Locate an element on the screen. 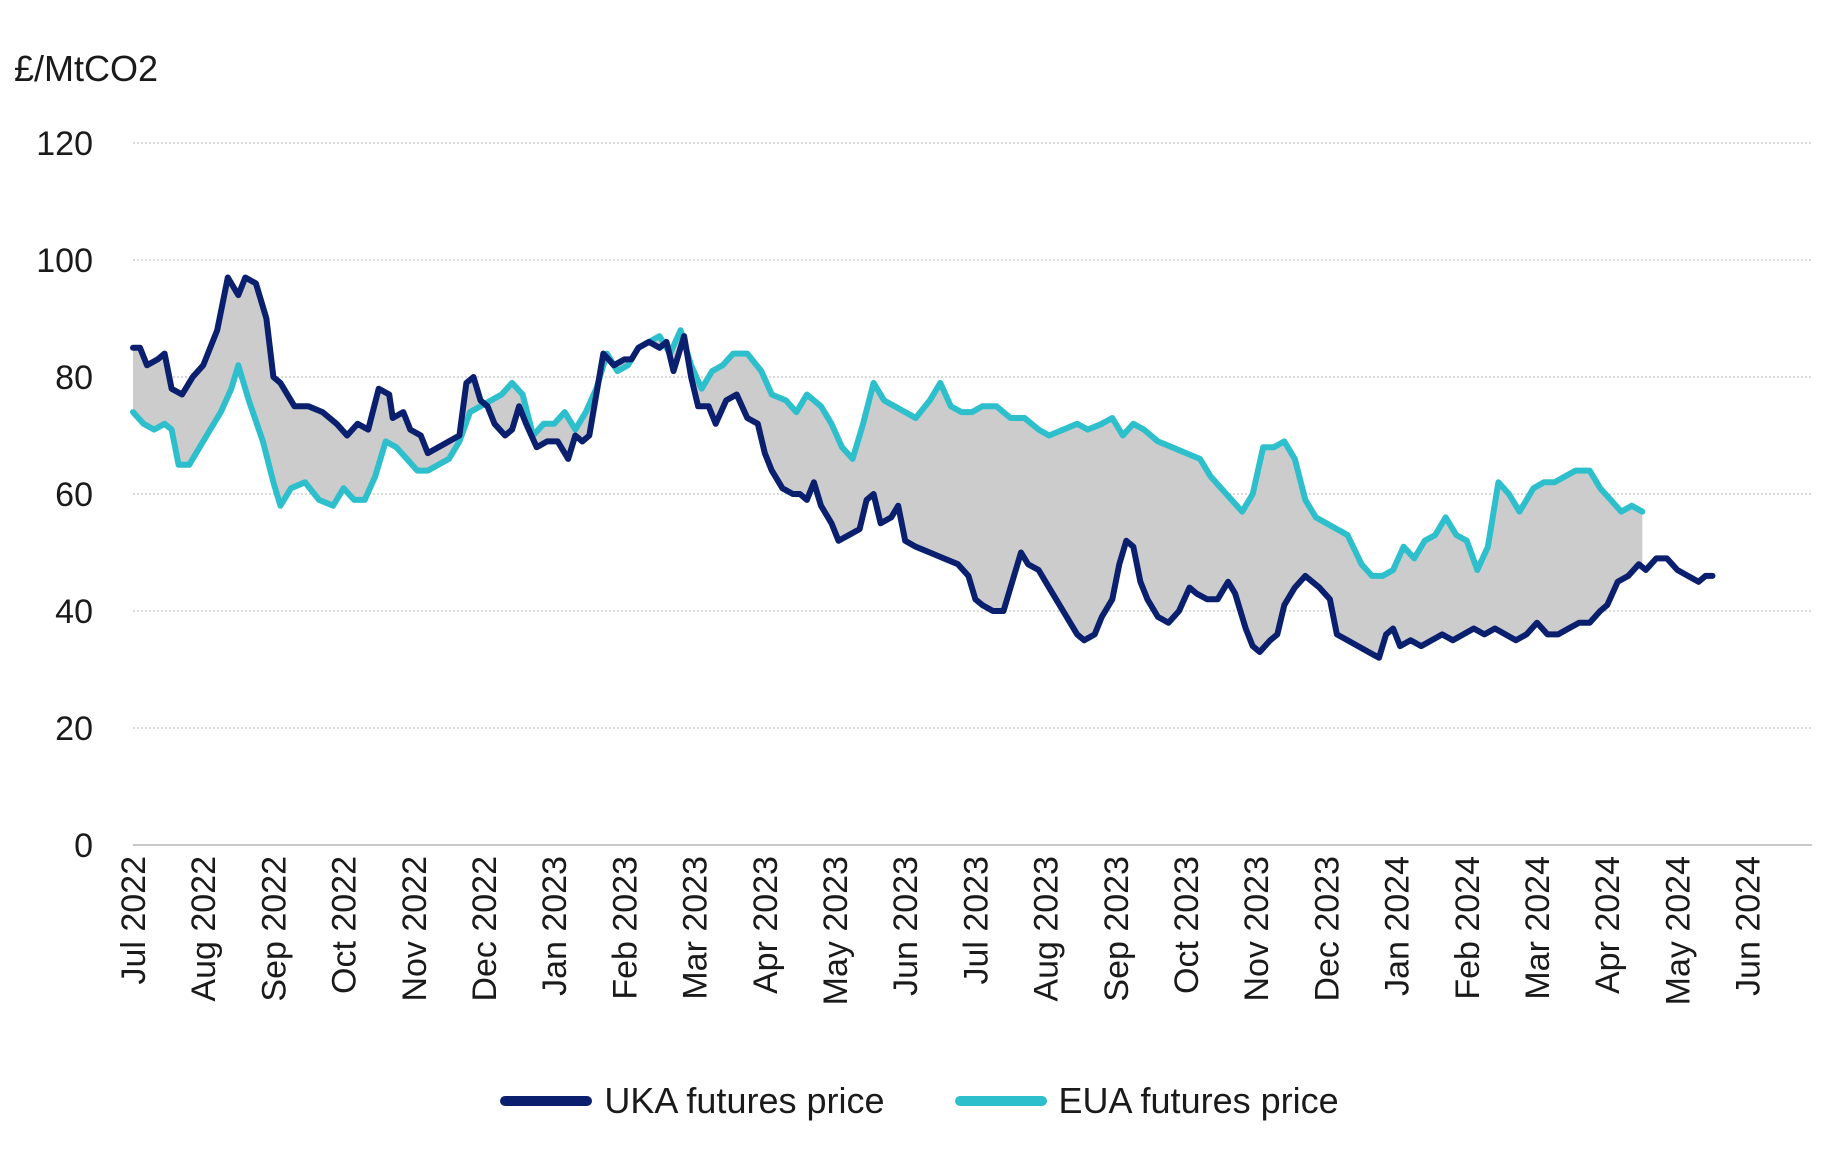 Image resolution: width=1839 pixels, height=1162 pixels. x-tick-label: Dec 2022 is located at coordinates (485, 929).